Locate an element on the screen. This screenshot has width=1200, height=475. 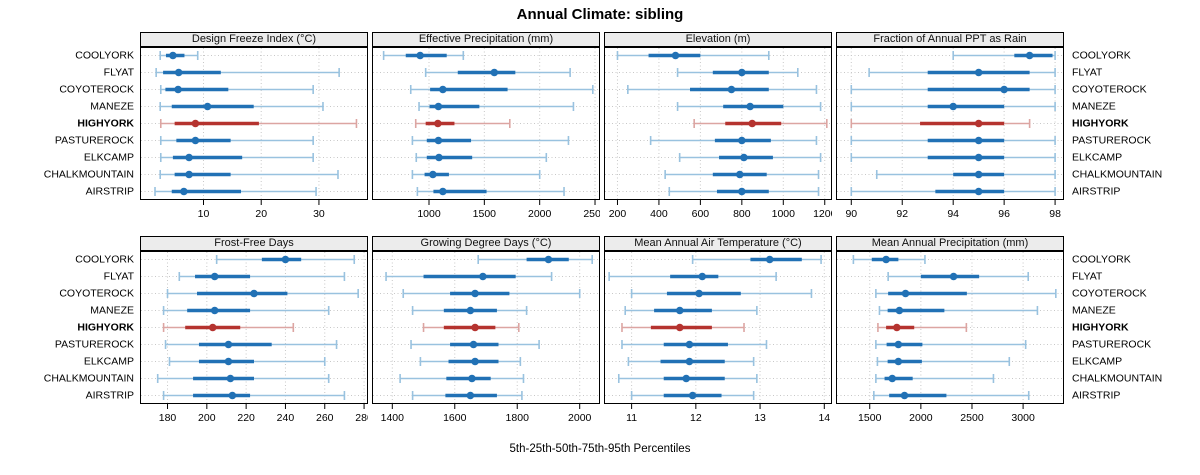
station-label-right-flyat: FLYAT is located at coordinates (1087, 276).